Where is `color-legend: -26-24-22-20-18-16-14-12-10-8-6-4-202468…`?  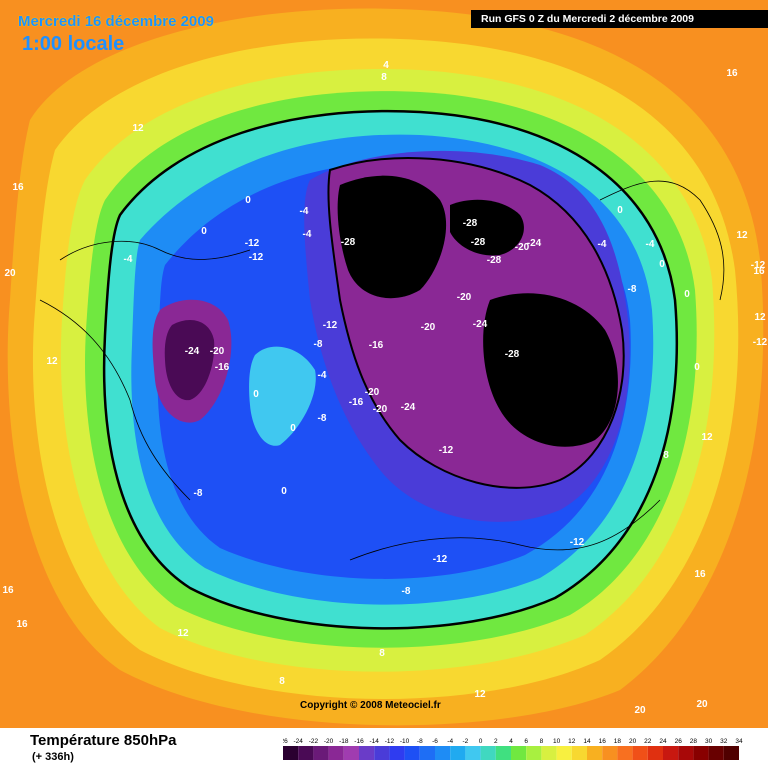
color-legend: -26-24-22-20-18-16-14-12-10-8-6-4-202468… is located at coordinates (513, 749).